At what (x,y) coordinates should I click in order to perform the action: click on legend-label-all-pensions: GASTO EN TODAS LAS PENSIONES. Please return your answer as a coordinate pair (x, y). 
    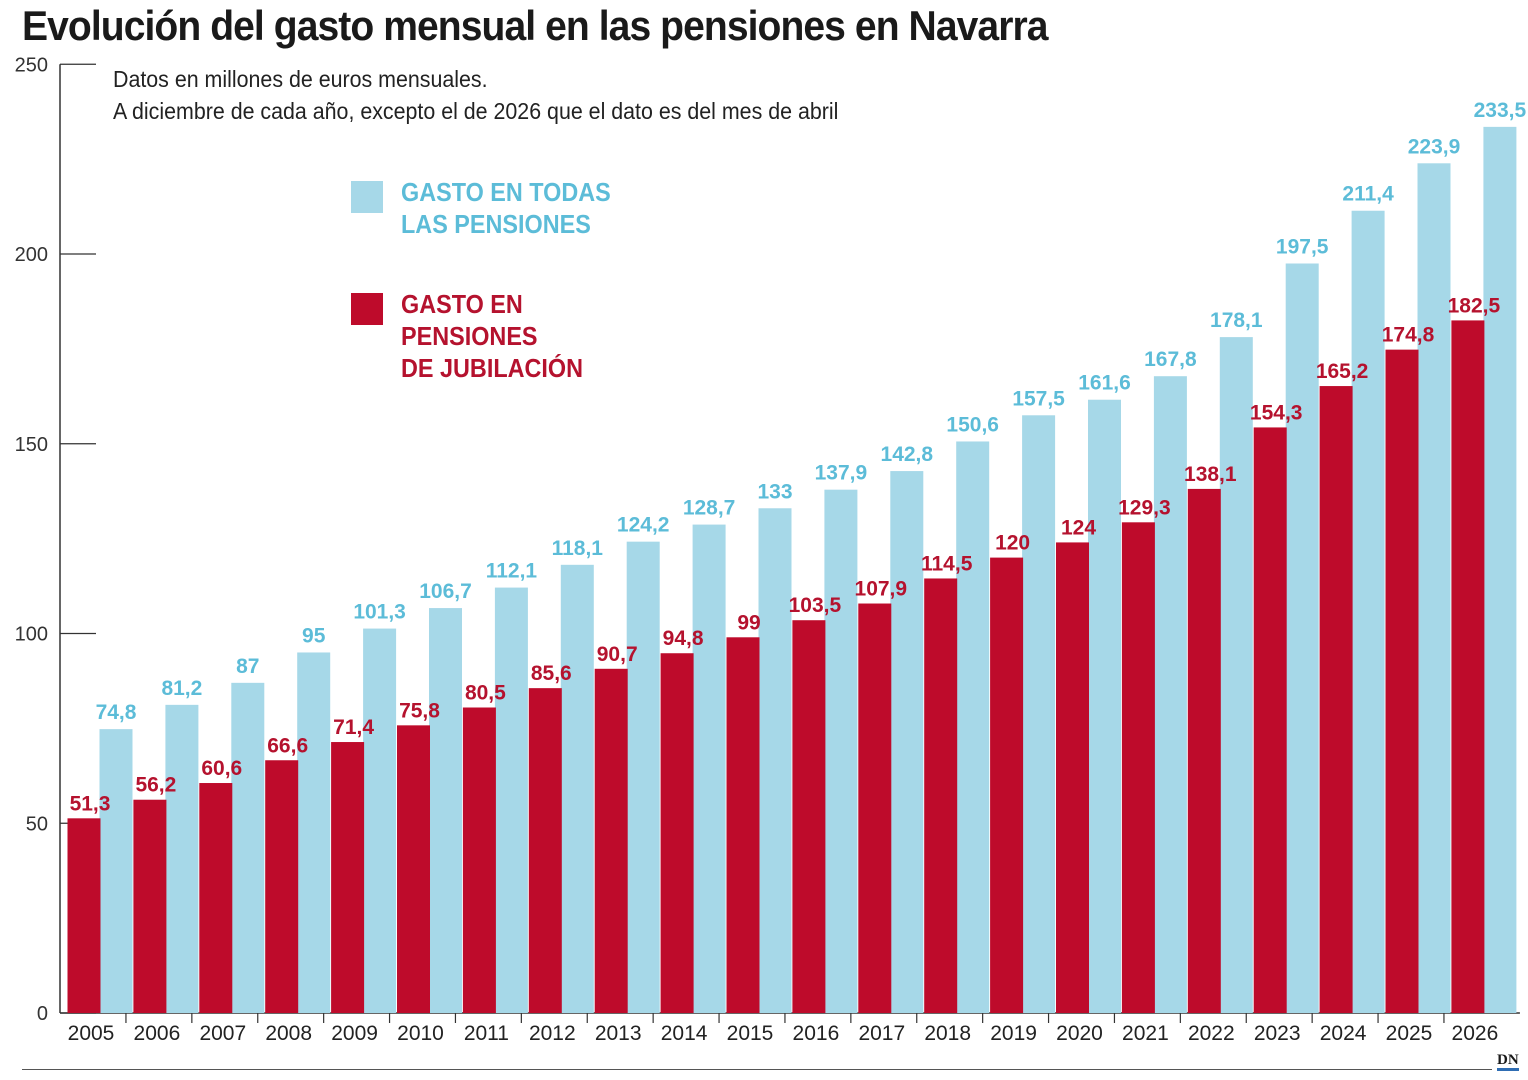
    Looking at the image, I should click on (506, 208).